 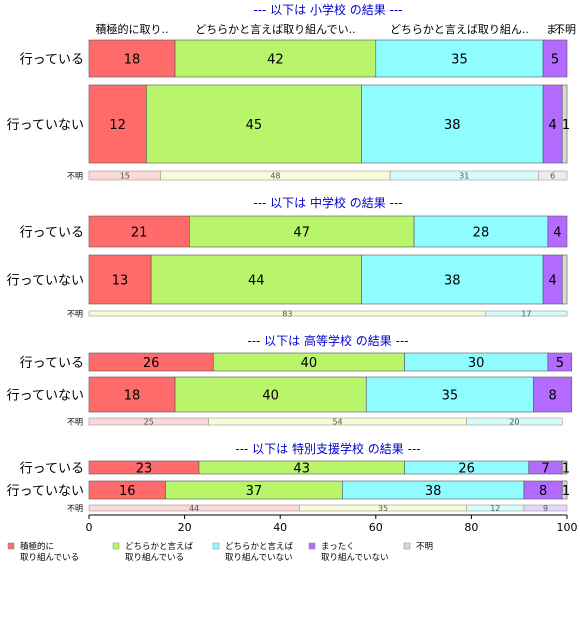 I want to click on data-label: 17, so click(x=526, y=314).